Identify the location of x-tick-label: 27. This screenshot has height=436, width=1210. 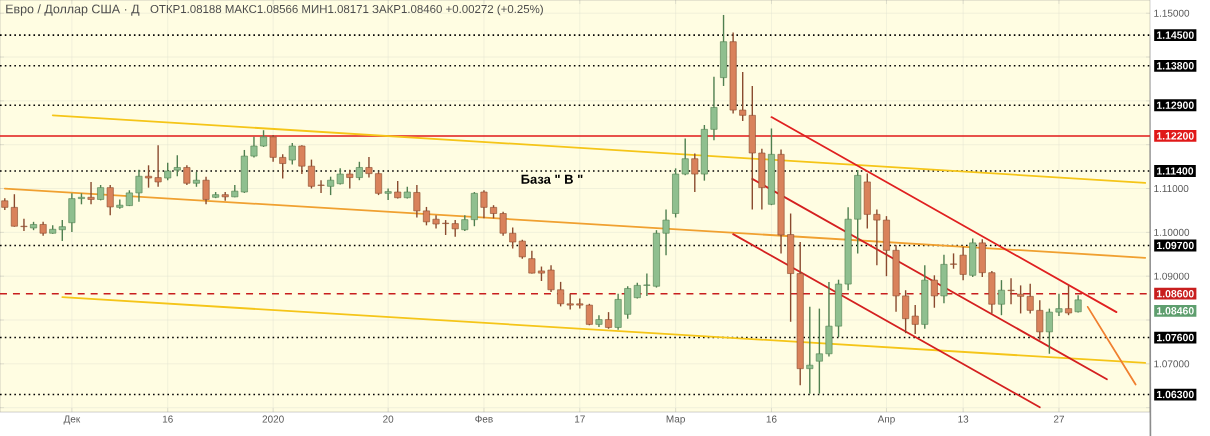
(1058, 419).